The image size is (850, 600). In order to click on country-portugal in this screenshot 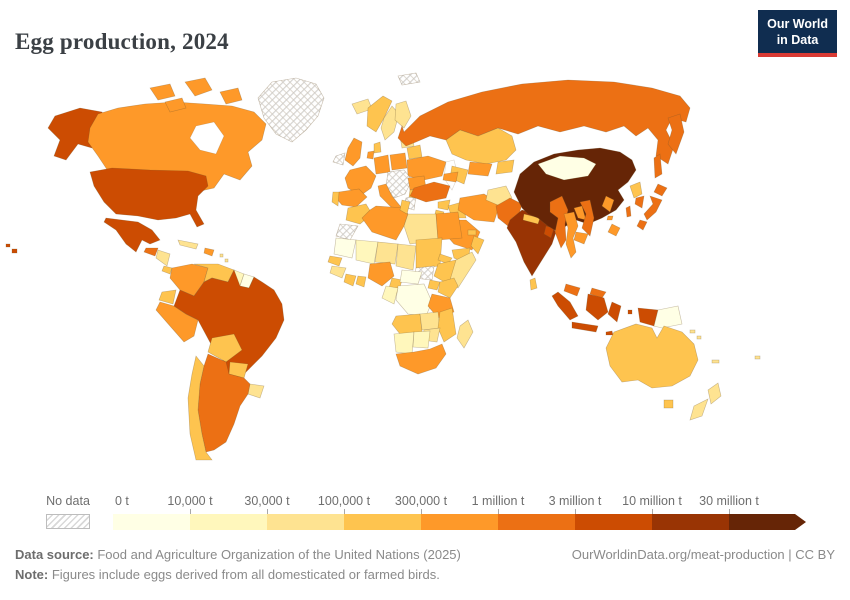, I will do `click(335, 199)`.